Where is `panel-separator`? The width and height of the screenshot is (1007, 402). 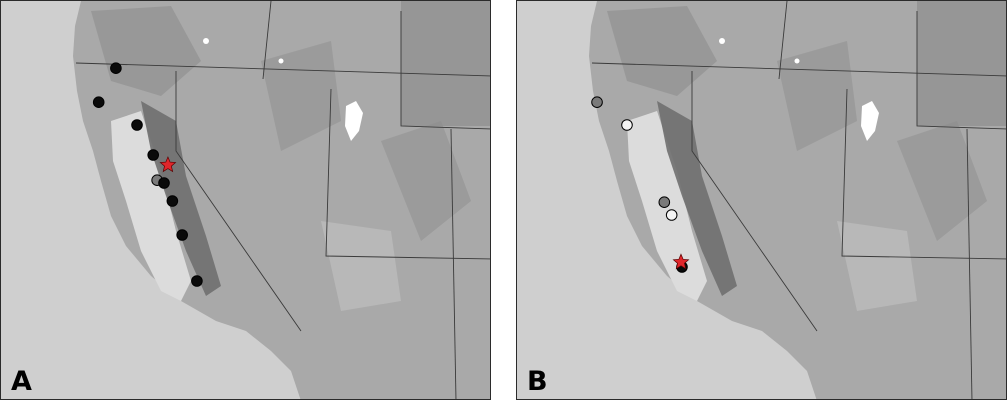 panel-separator is located at coordinates (503, 201).